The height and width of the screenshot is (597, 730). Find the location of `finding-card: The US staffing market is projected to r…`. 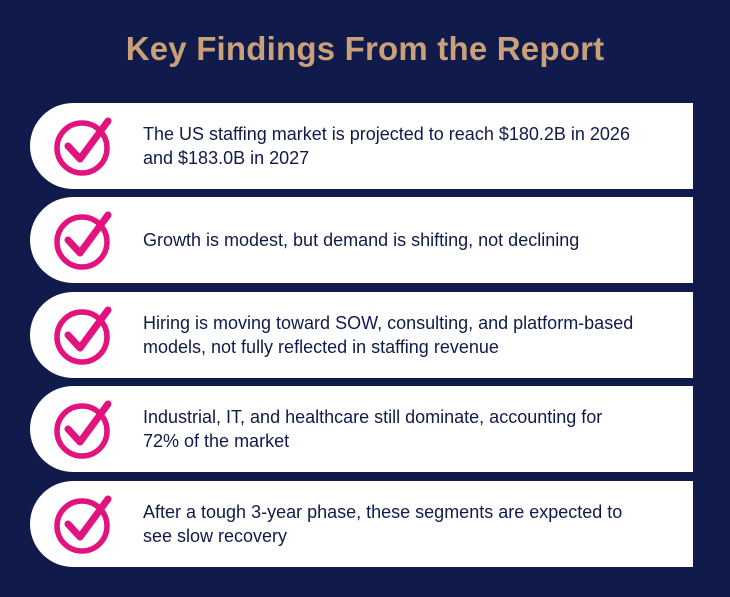

finding-card: The US staffing market is projected to r… is located at coordinates (361, 146).